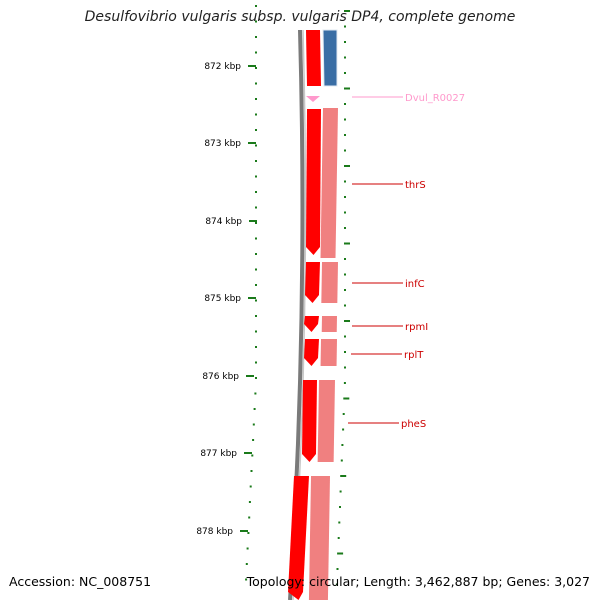 Image resolution: width=600 pixels, height=600 pixels. I want to click on ruler-label: 873 kbp, so click(222, 144).